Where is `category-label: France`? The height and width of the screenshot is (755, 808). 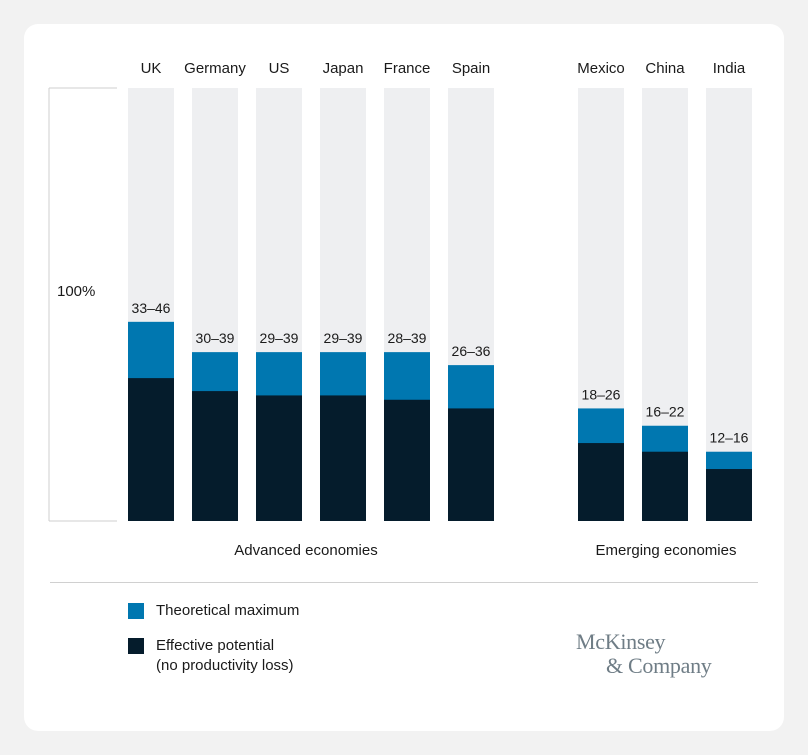 category-label: France is located at coordinates (407, 68).